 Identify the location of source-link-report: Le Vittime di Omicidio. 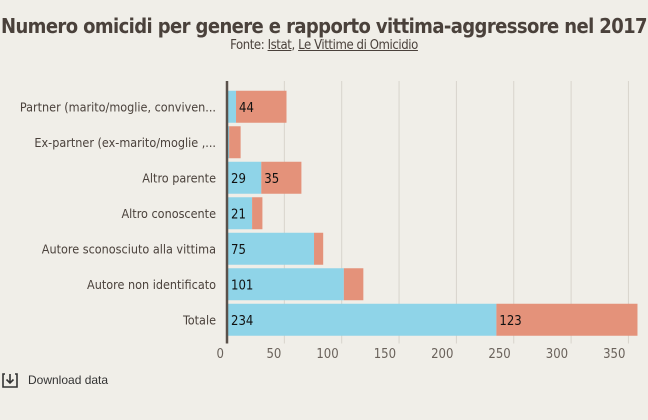
(358, 45).